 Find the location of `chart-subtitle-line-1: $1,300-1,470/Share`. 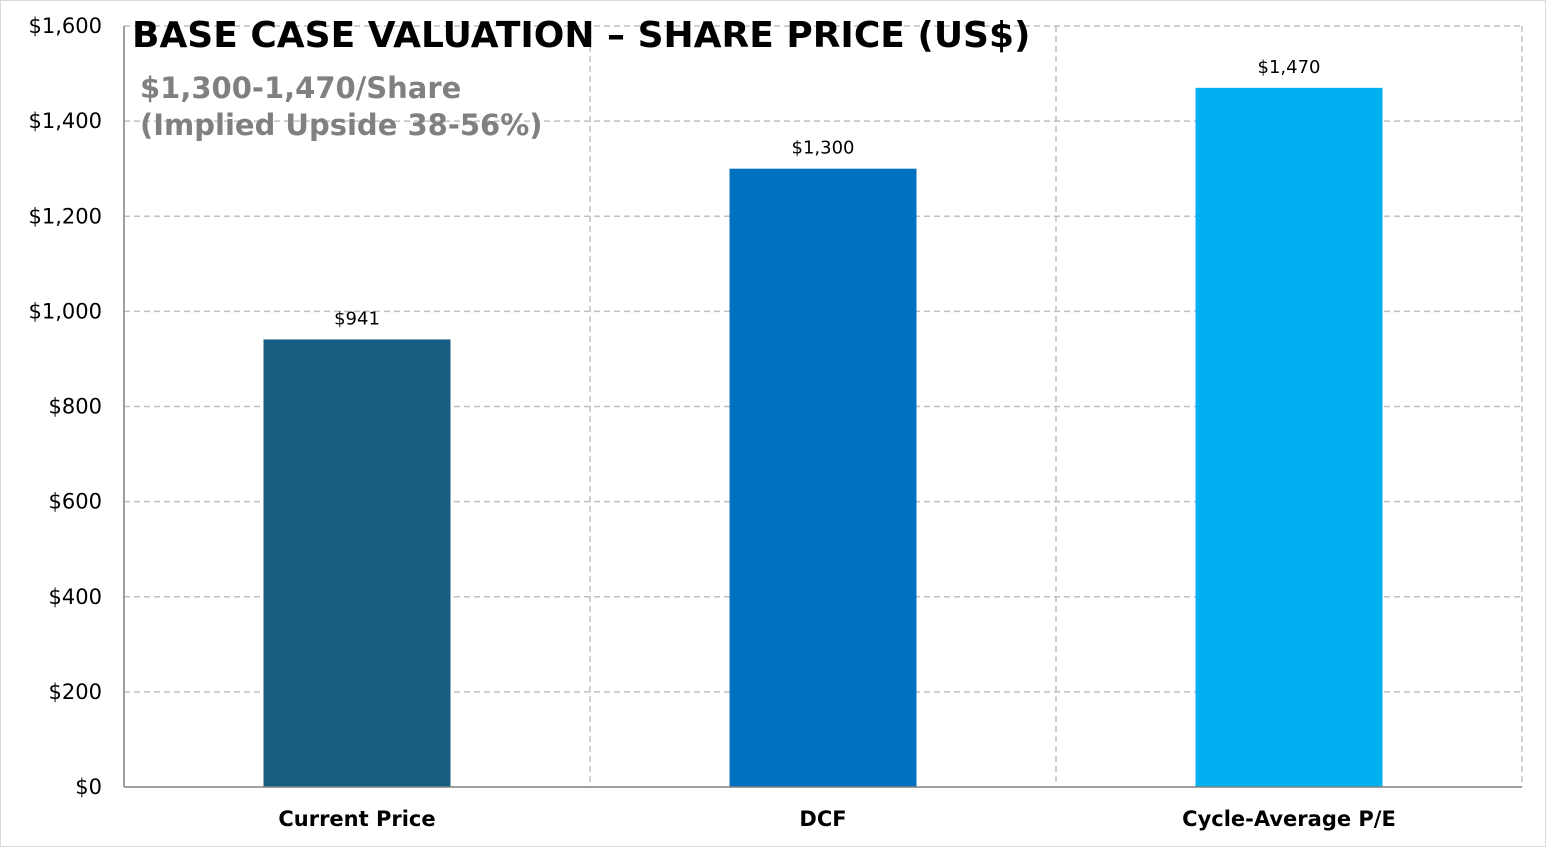

chart-subtitle-line-1: $1,300-1,470/Share is located at coordinates (300, 88).